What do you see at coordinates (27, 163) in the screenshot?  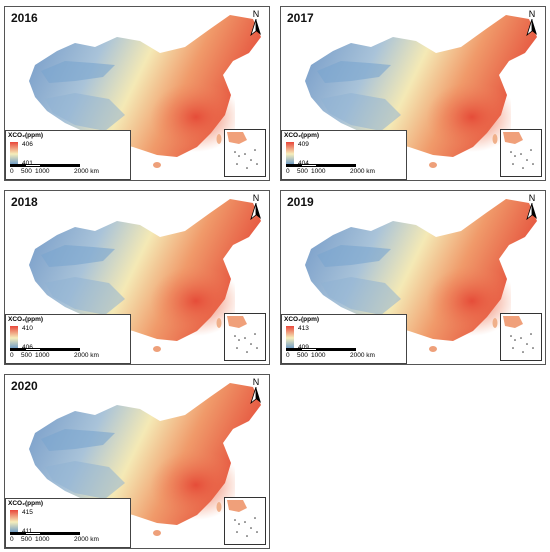 I see `legend-low-value: 401` at bounding box center [27, 163].